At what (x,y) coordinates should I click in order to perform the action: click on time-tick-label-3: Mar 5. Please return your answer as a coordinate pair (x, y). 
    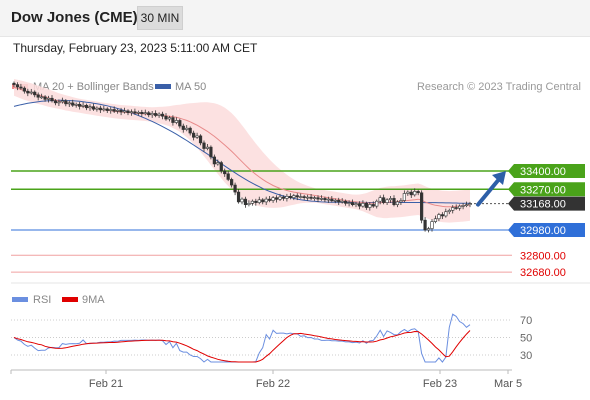
    Looking at the image, I should click on (508, 384).